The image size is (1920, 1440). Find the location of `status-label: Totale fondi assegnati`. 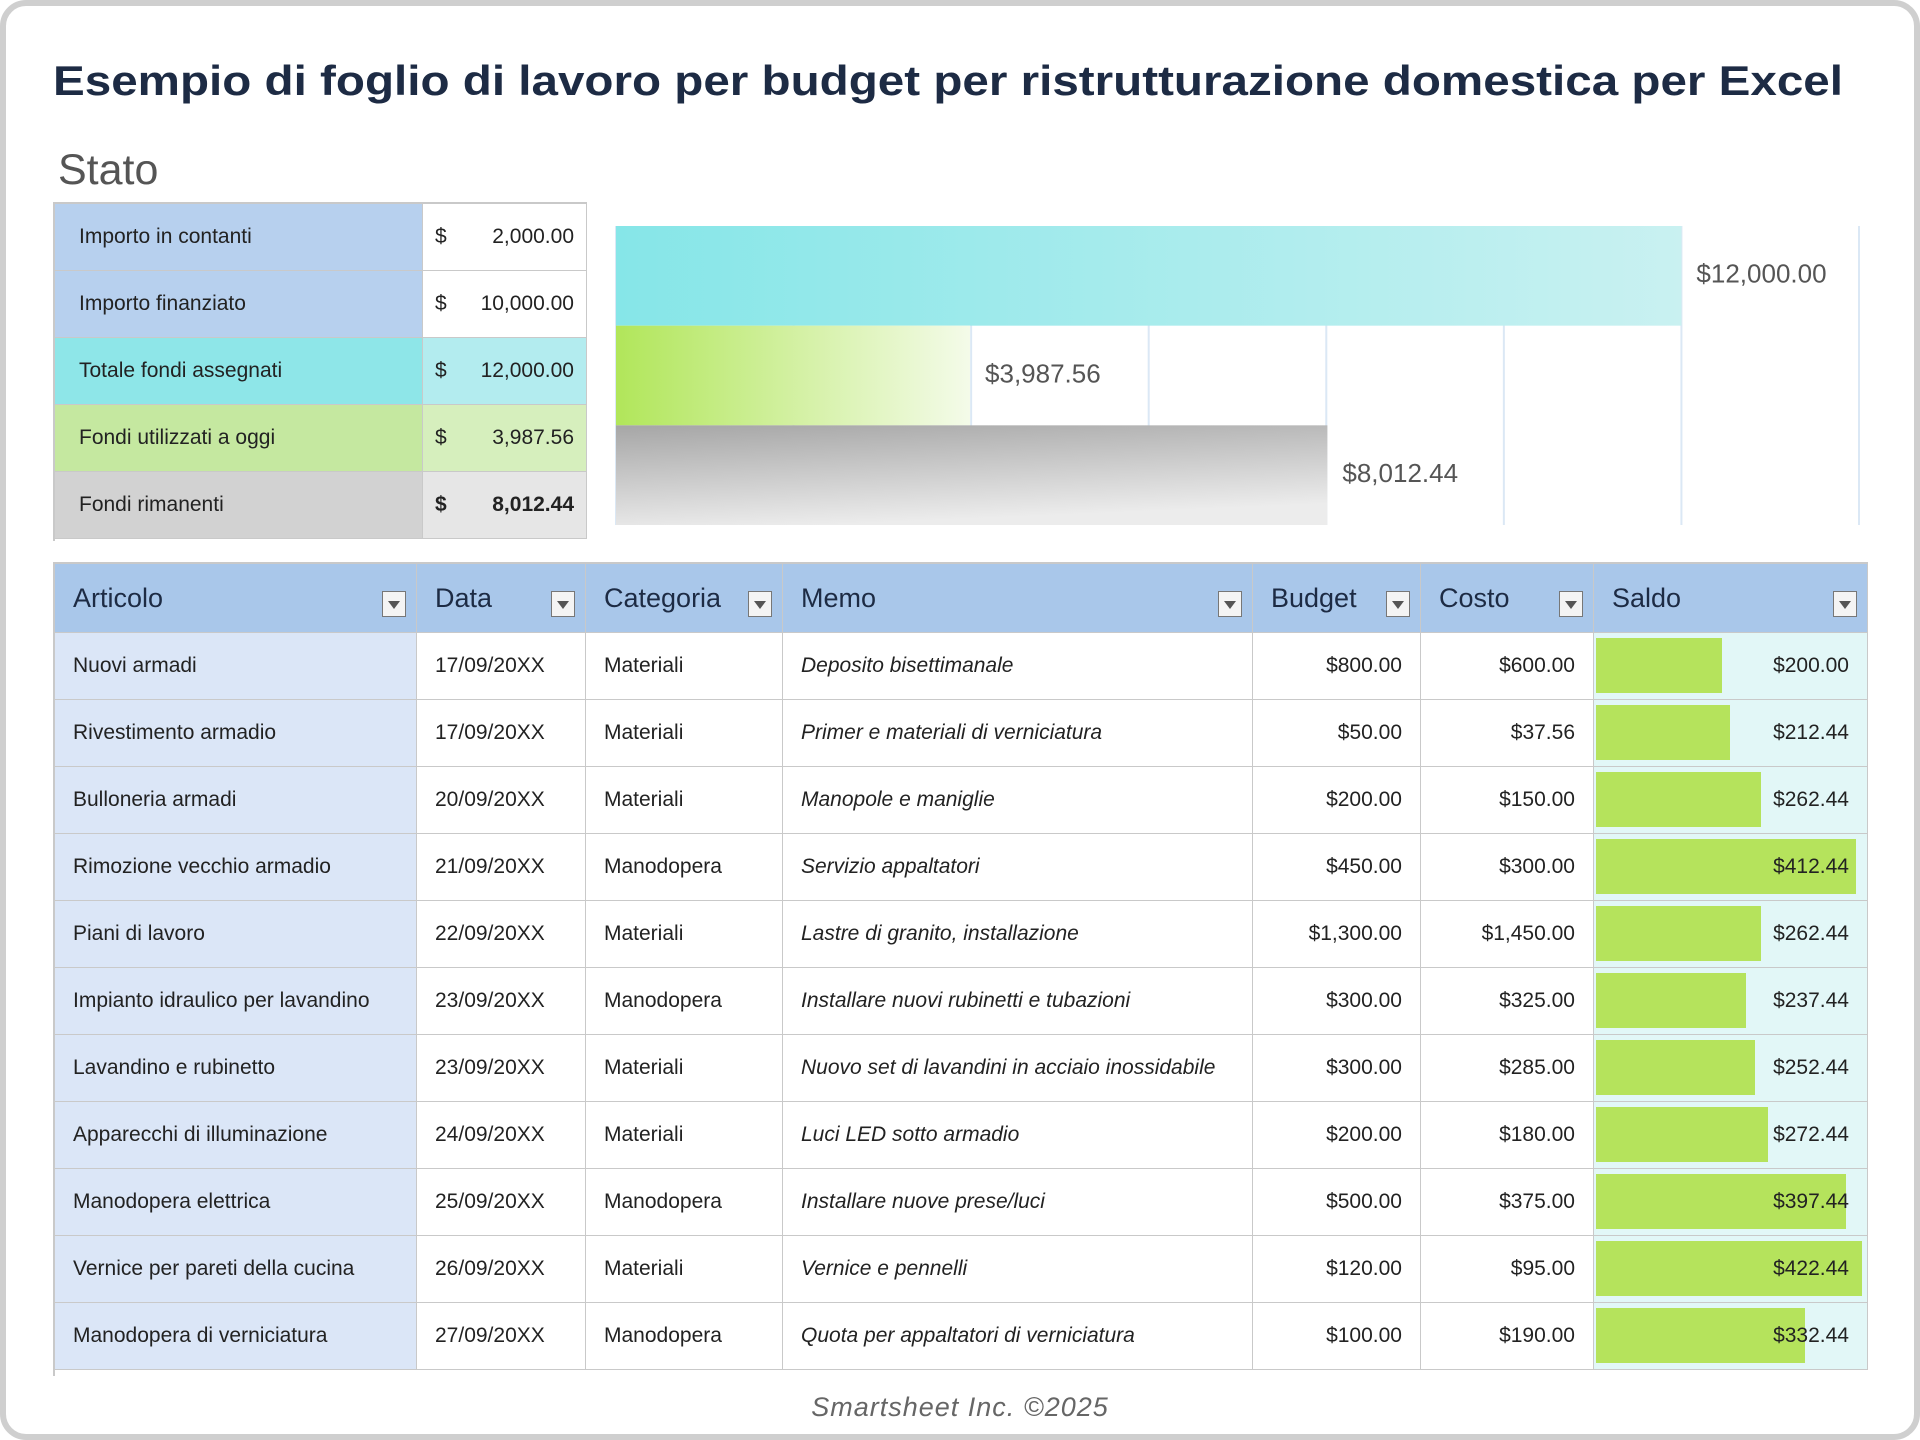

status-label: Totale fondi assegnati is located at coordinates (181, 370).